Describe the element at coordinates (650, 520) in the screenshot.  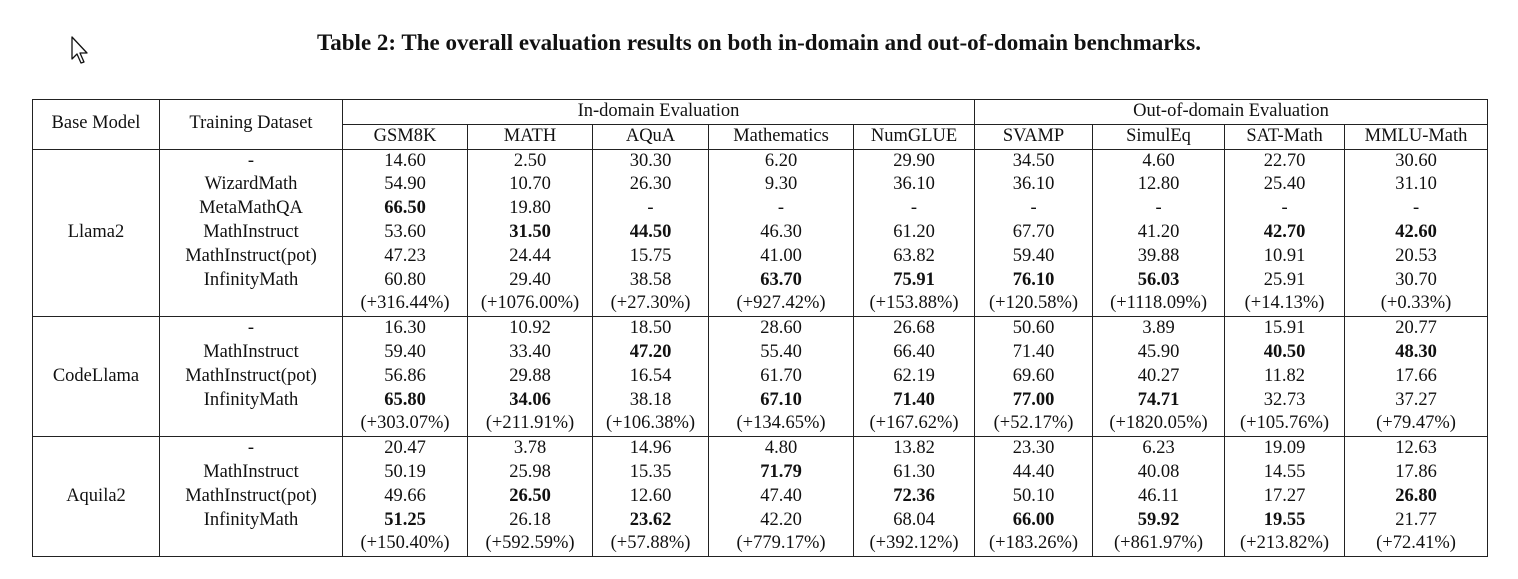
I see `score-cell: 23.62` at that location.